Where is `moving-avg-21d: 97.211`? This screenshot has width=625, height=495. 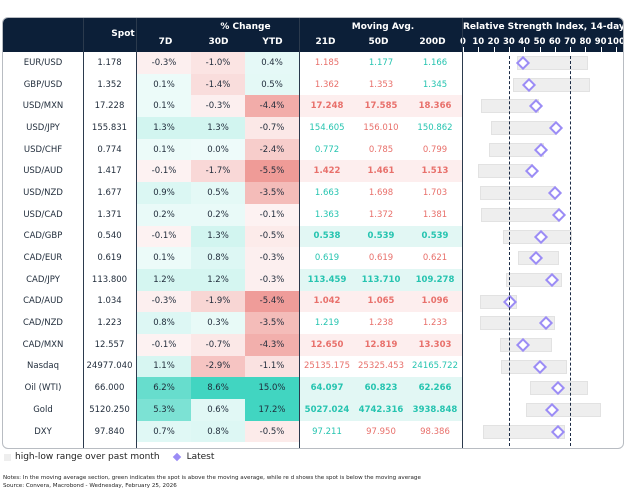
moving-avg-21d: 97.211 is located at coordinates (327, 431).